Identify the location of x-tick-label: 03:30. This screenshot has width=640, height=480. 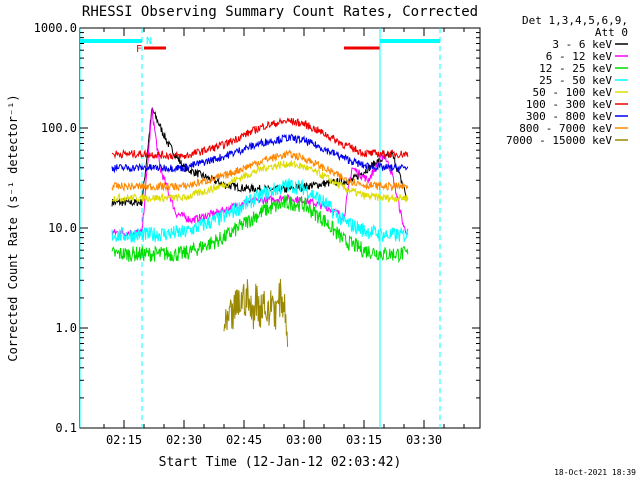
(424, 440).